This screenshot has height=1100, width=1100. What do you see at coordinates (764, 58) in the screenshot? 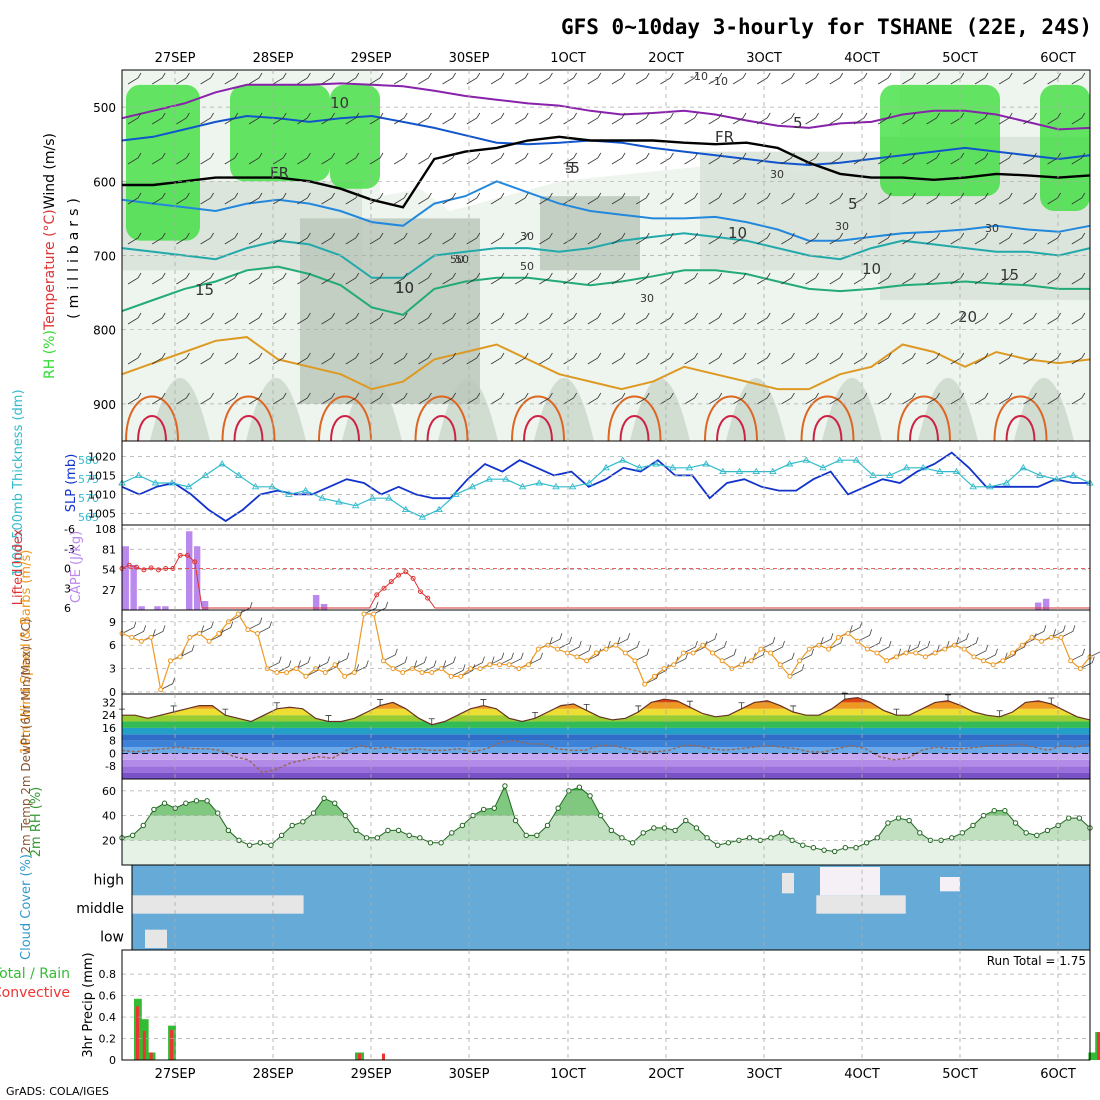
I see `time-tick-top: 3OCT` at bounding box center [764, 58].